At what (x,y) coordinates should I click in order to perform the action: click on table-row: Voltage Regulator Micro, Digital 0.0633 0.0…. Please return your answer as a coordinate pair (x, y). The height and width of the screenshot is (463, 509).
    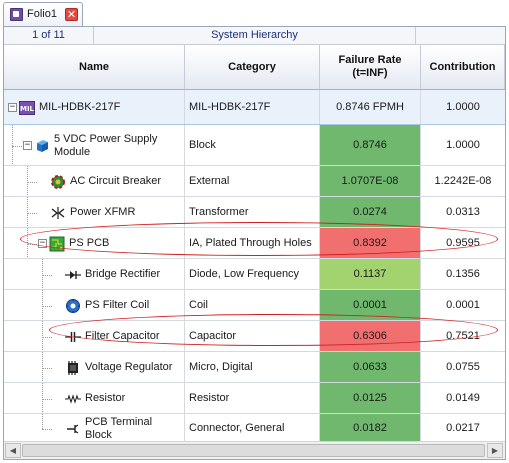
    Looking at the image, I should click on (254, 367).